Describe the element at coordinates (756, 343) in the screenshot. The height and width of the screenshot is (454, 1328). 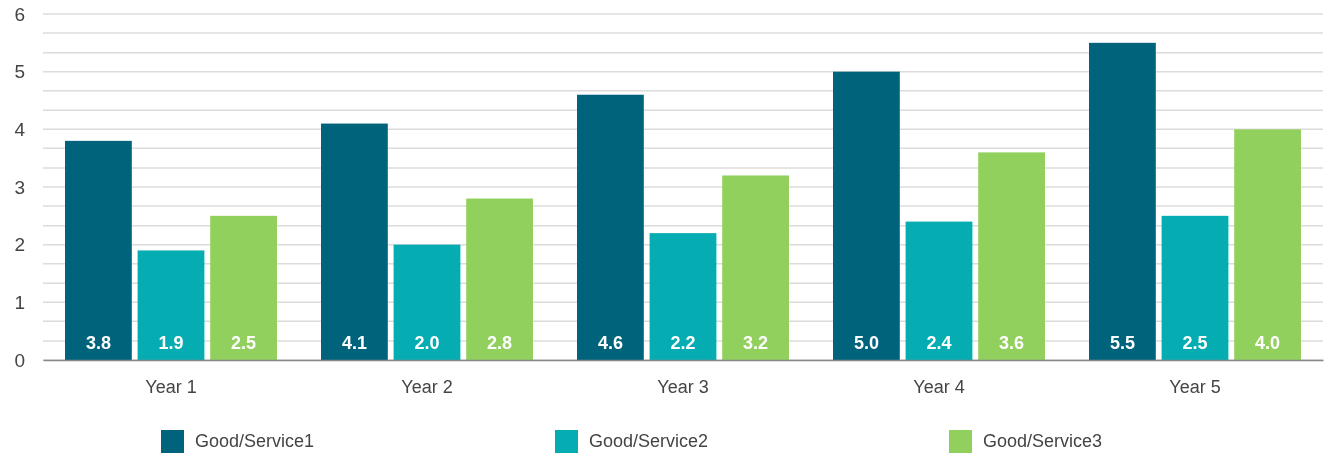
I see `data-label: 3.2` at that location.